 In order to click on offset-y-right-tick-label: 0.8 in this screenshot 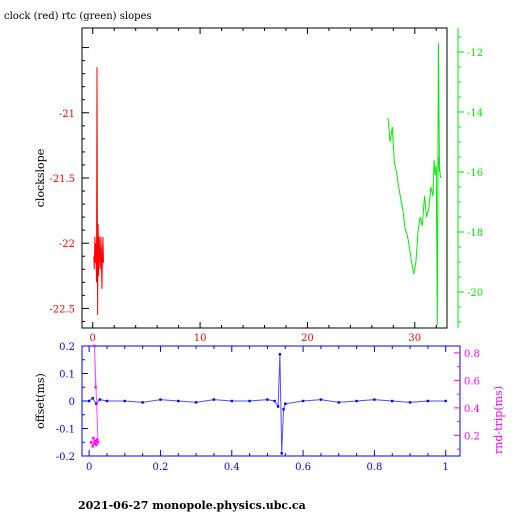, I will do `click(472, 354)`.